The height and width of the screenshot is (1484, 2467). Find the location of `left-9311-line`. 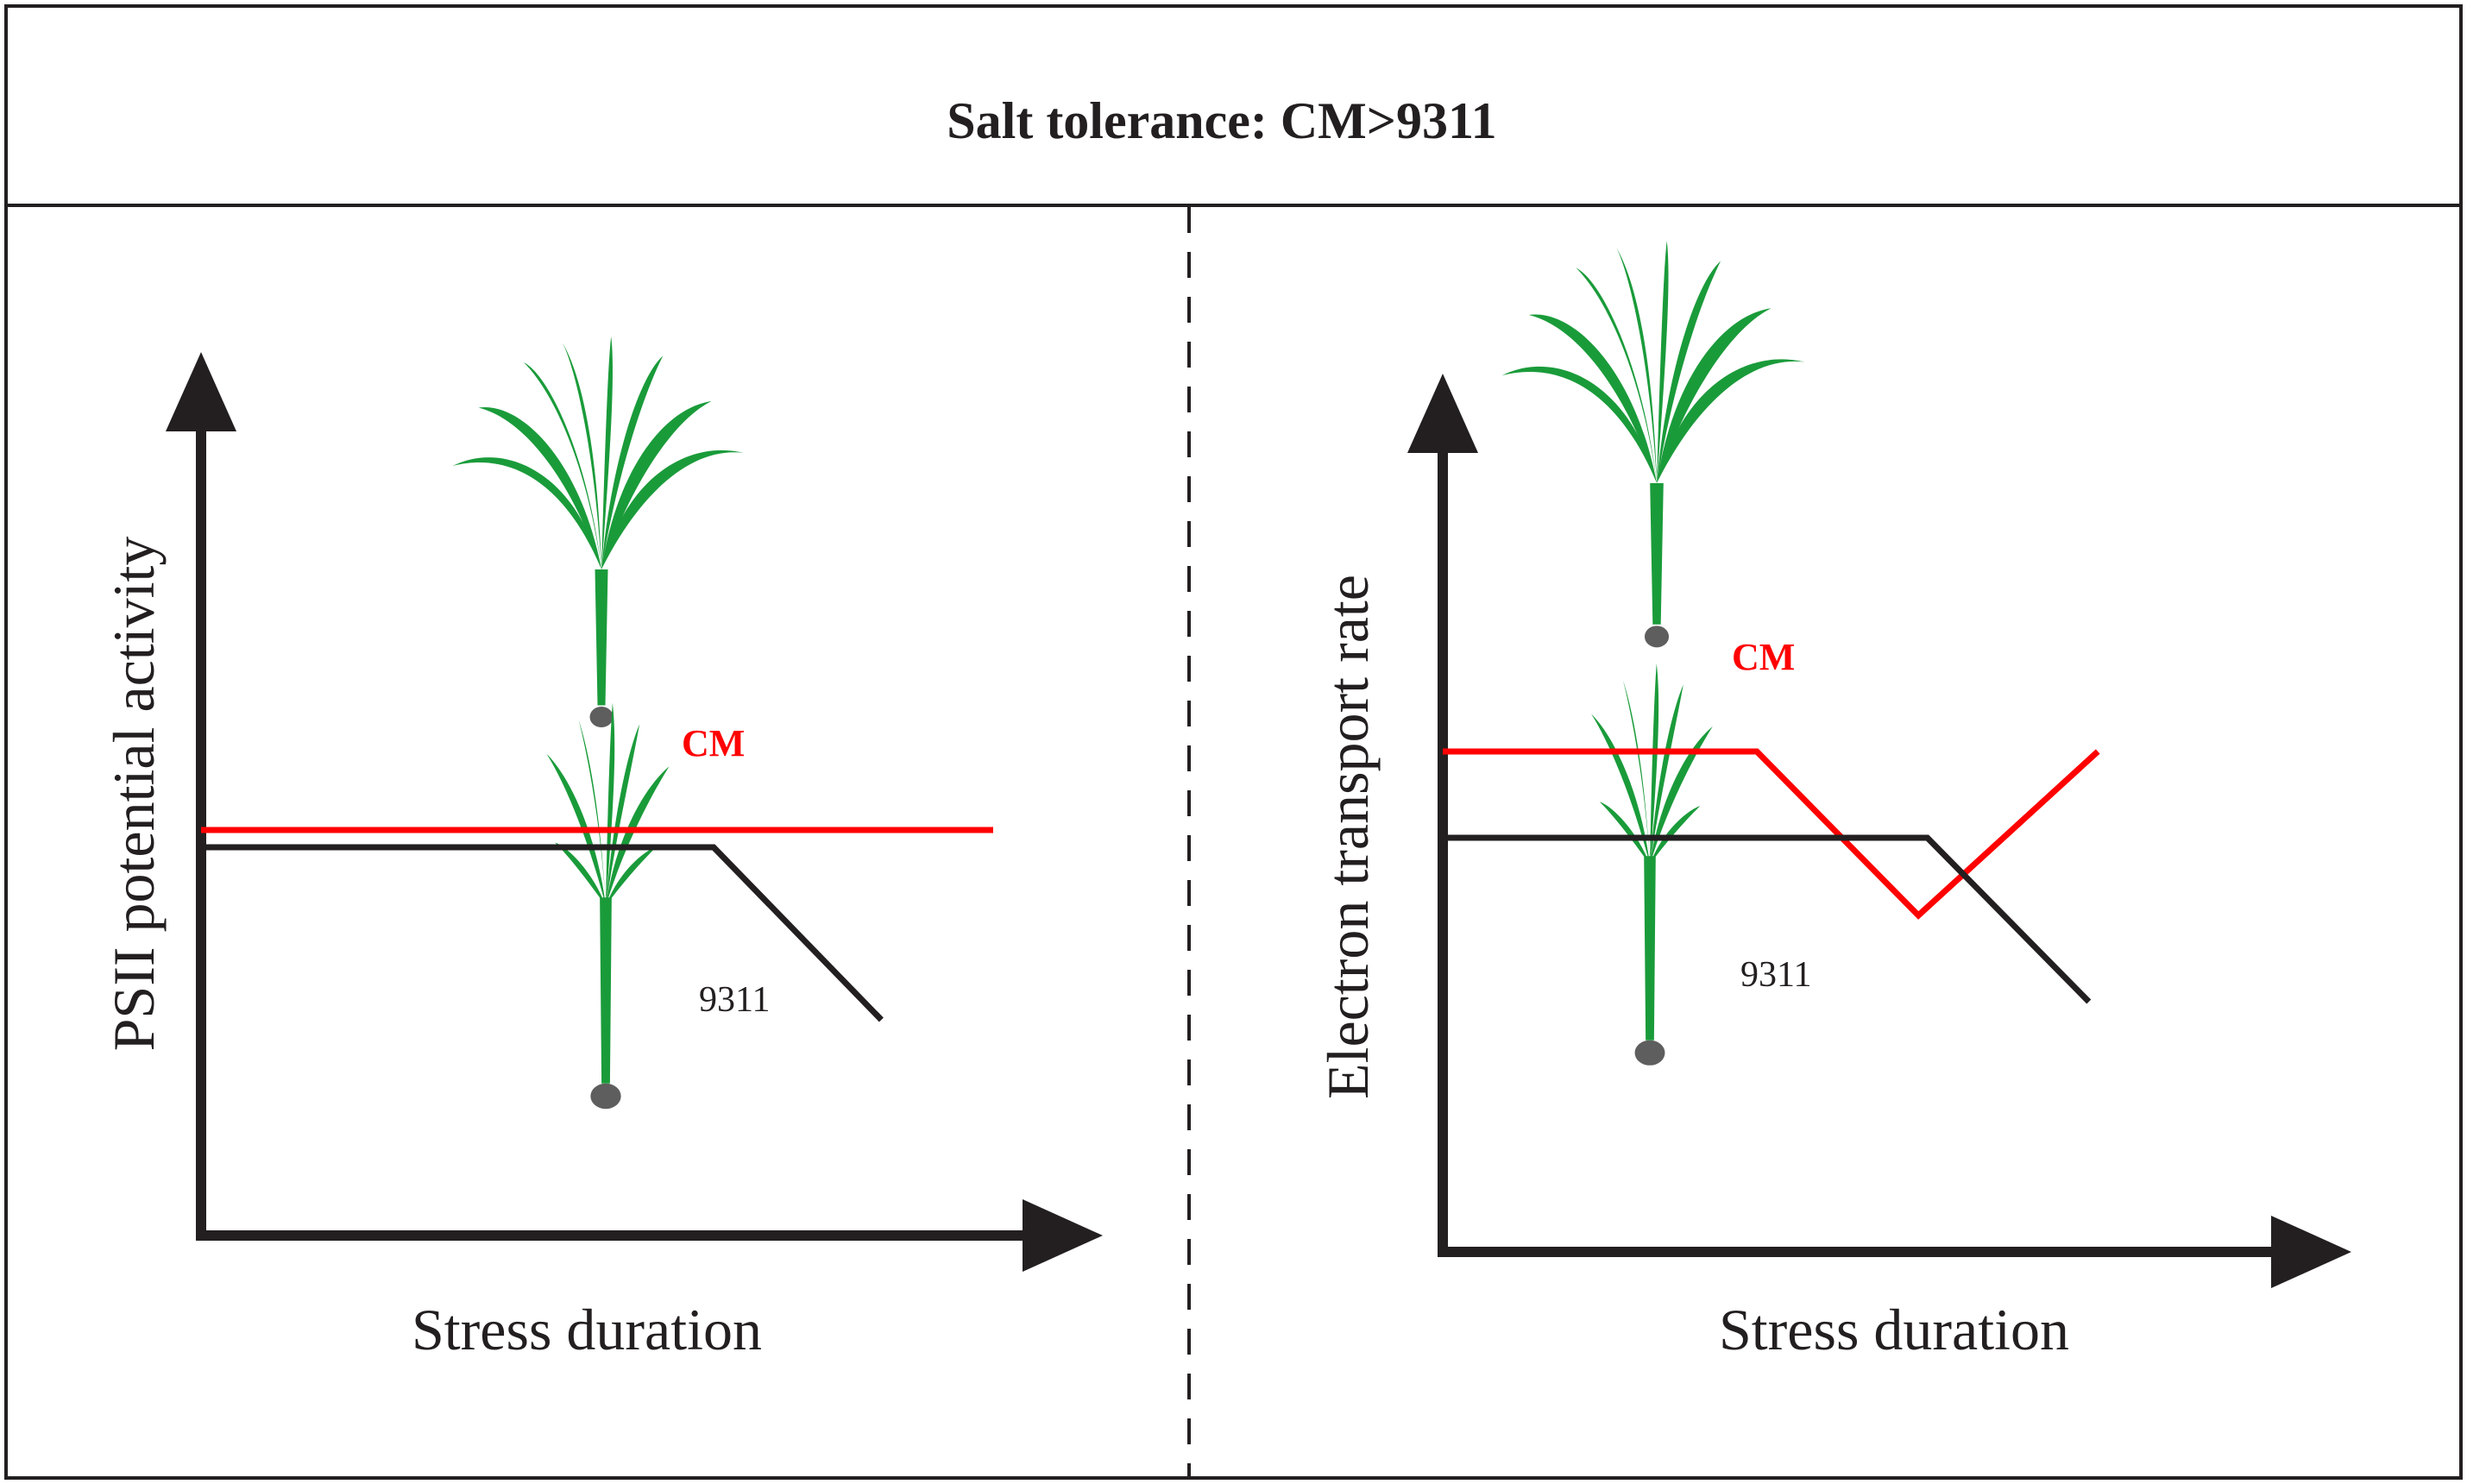

left-9311-line is located at coordinates (542, 933).